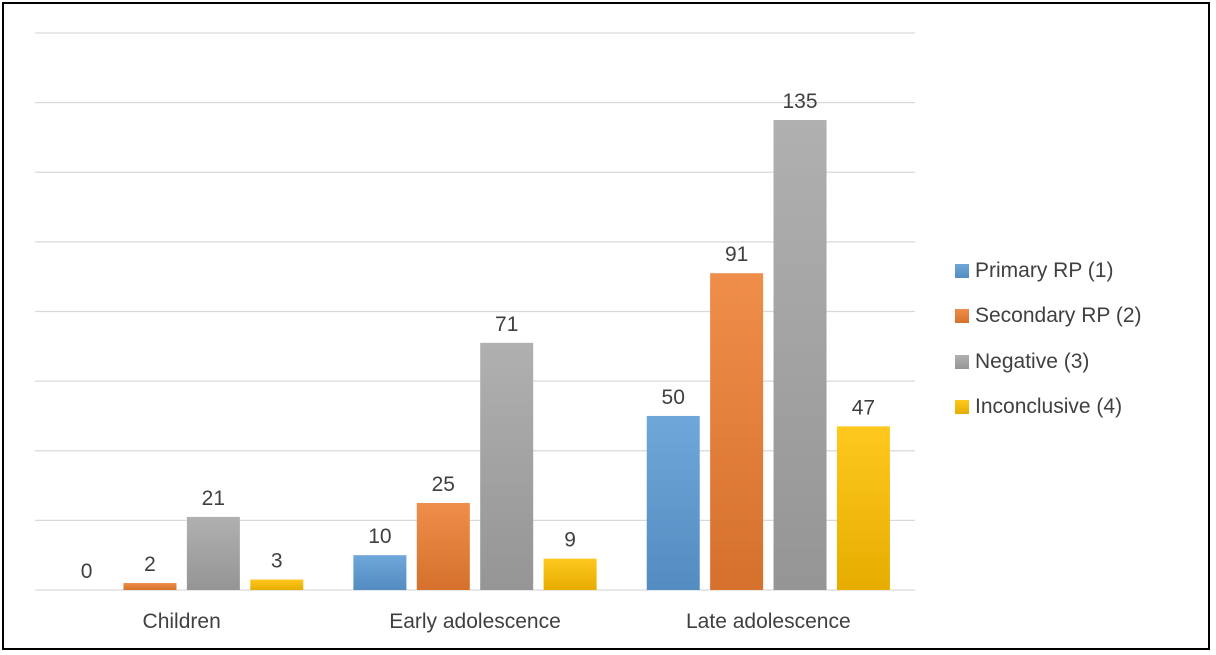 The image size is (1216, 655). I want to click on legend-item: Inconclusive (4), so click(1048, 408).